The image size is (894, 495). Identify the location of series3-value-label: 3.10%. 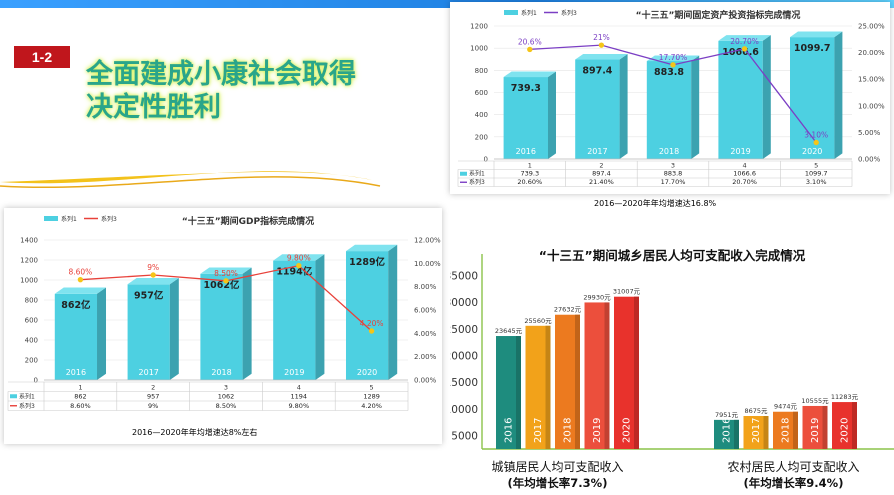
(816, 135).